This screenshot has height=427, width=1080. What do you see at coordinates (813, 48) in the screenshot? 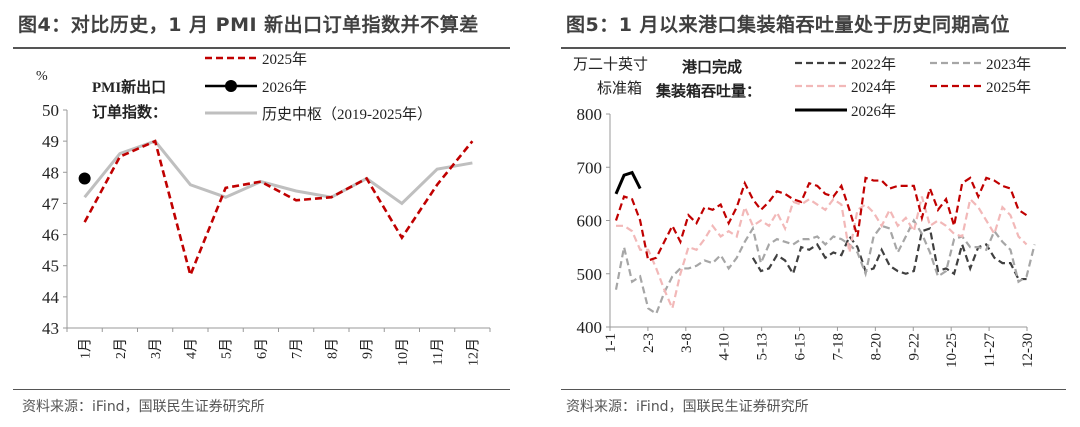
I see `right-title-rule` at bounding box center [813, 48].